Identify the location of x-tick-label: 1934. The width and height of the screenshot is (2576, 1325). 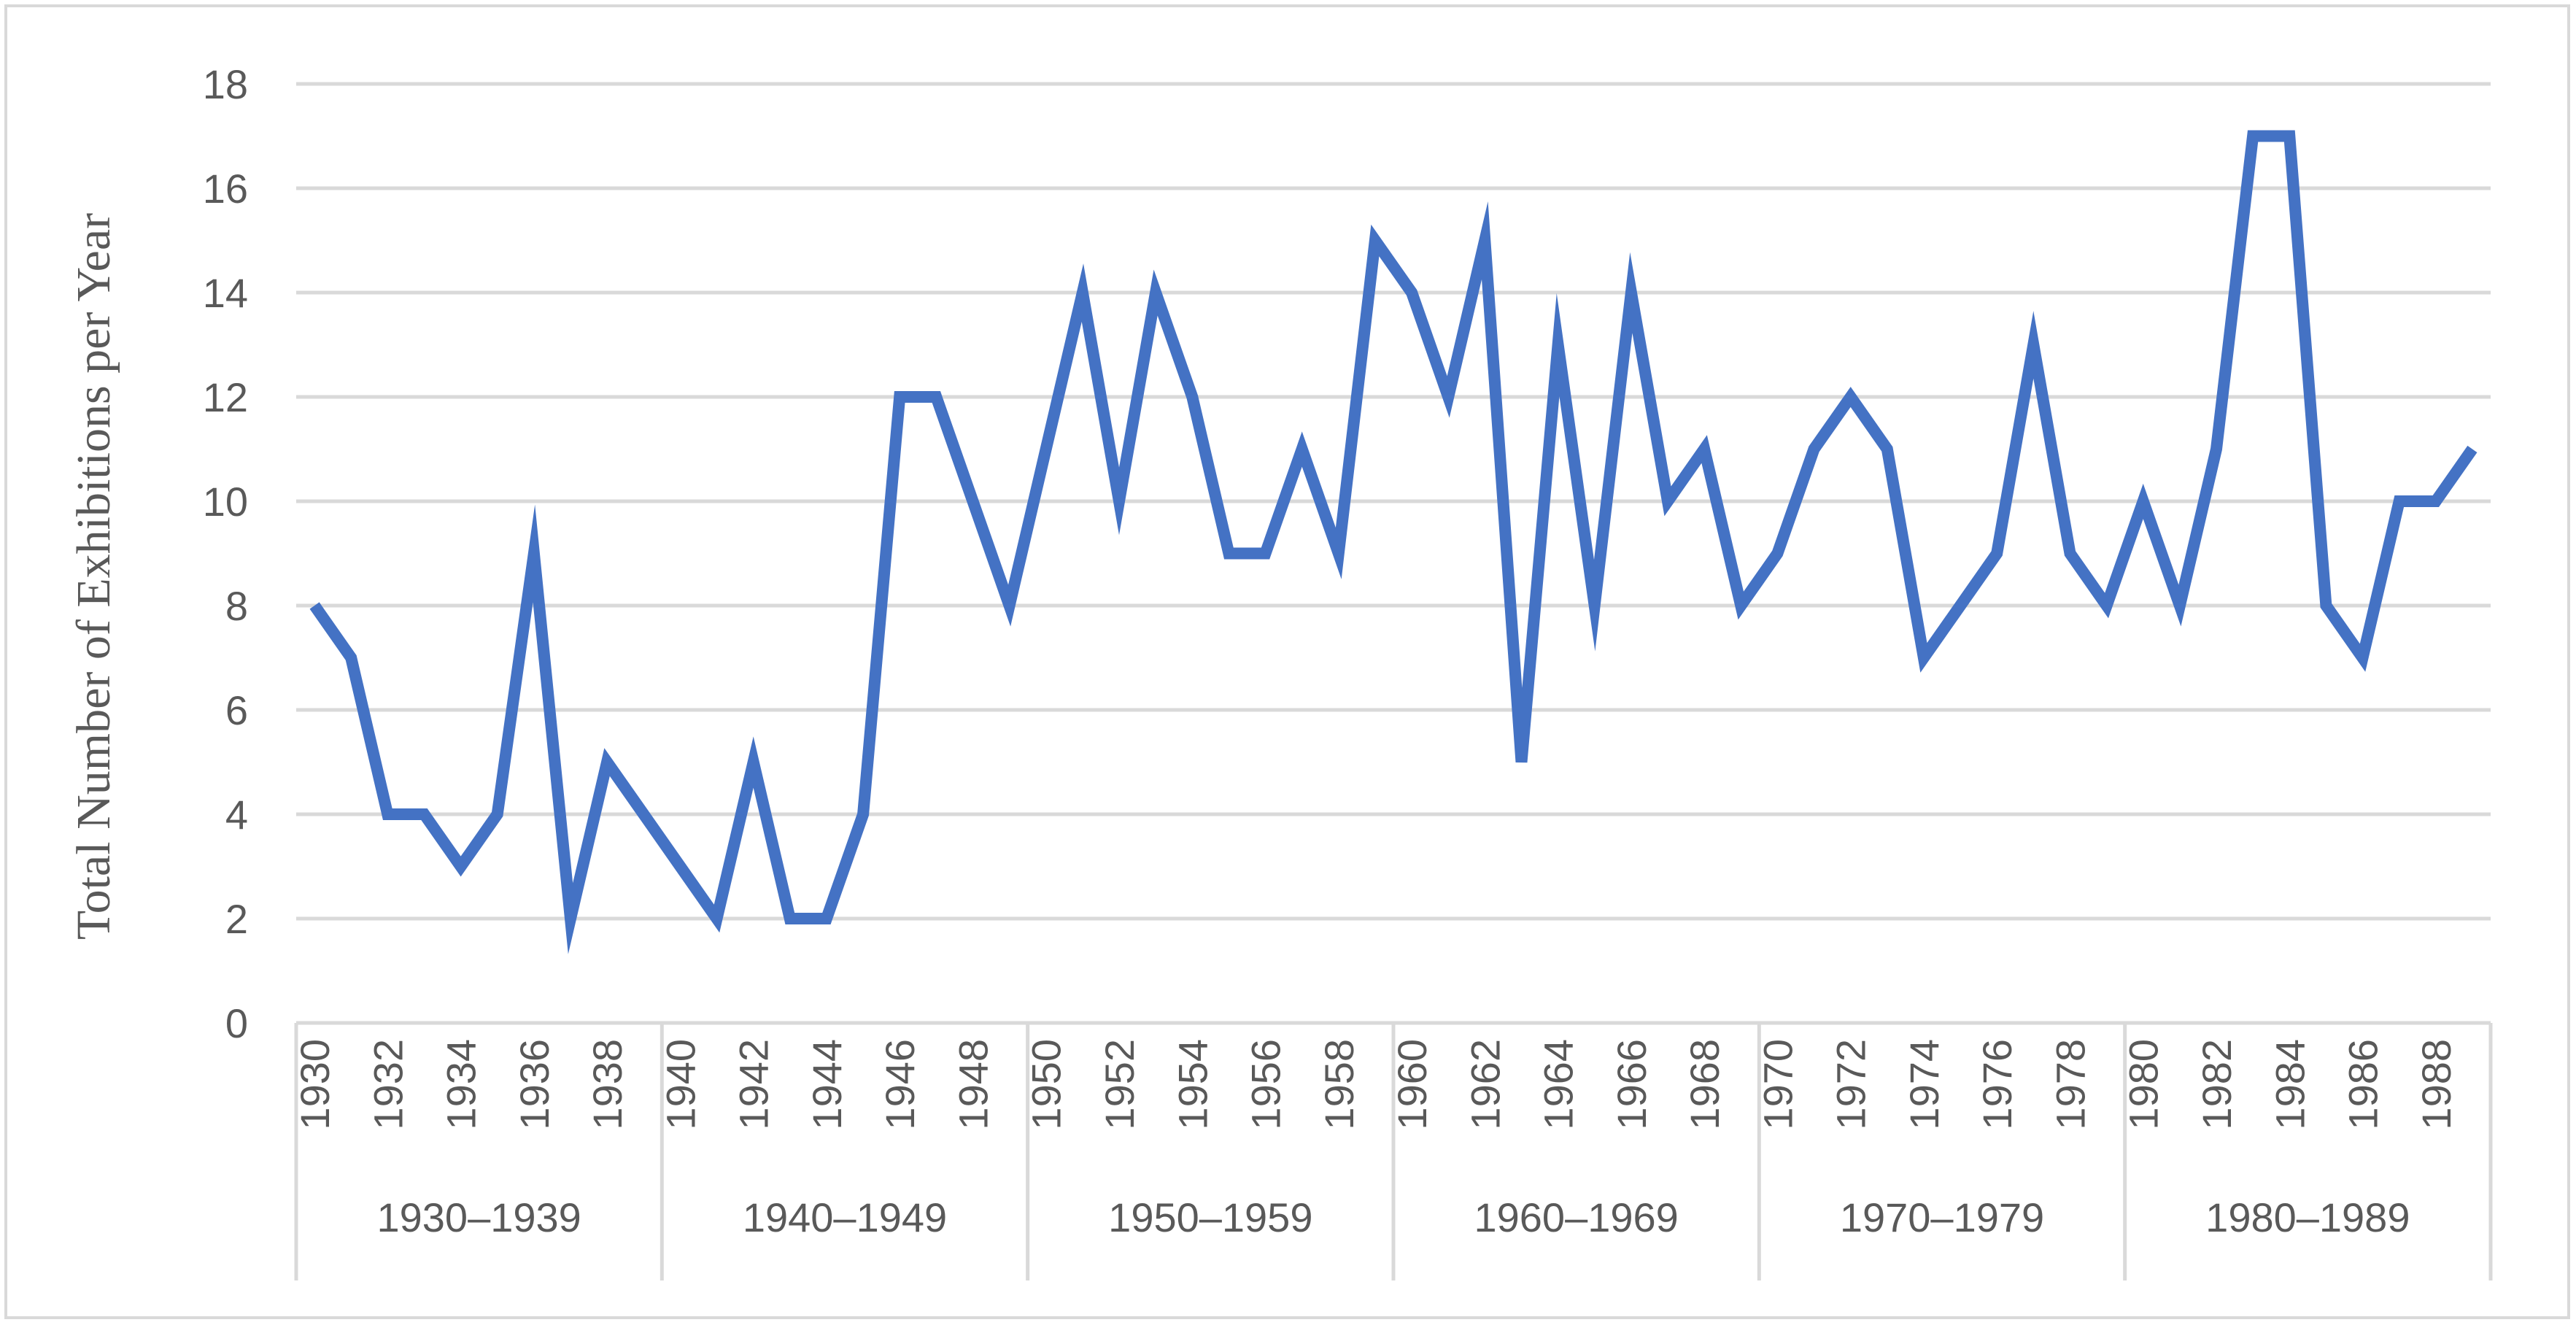
(461, 1084).